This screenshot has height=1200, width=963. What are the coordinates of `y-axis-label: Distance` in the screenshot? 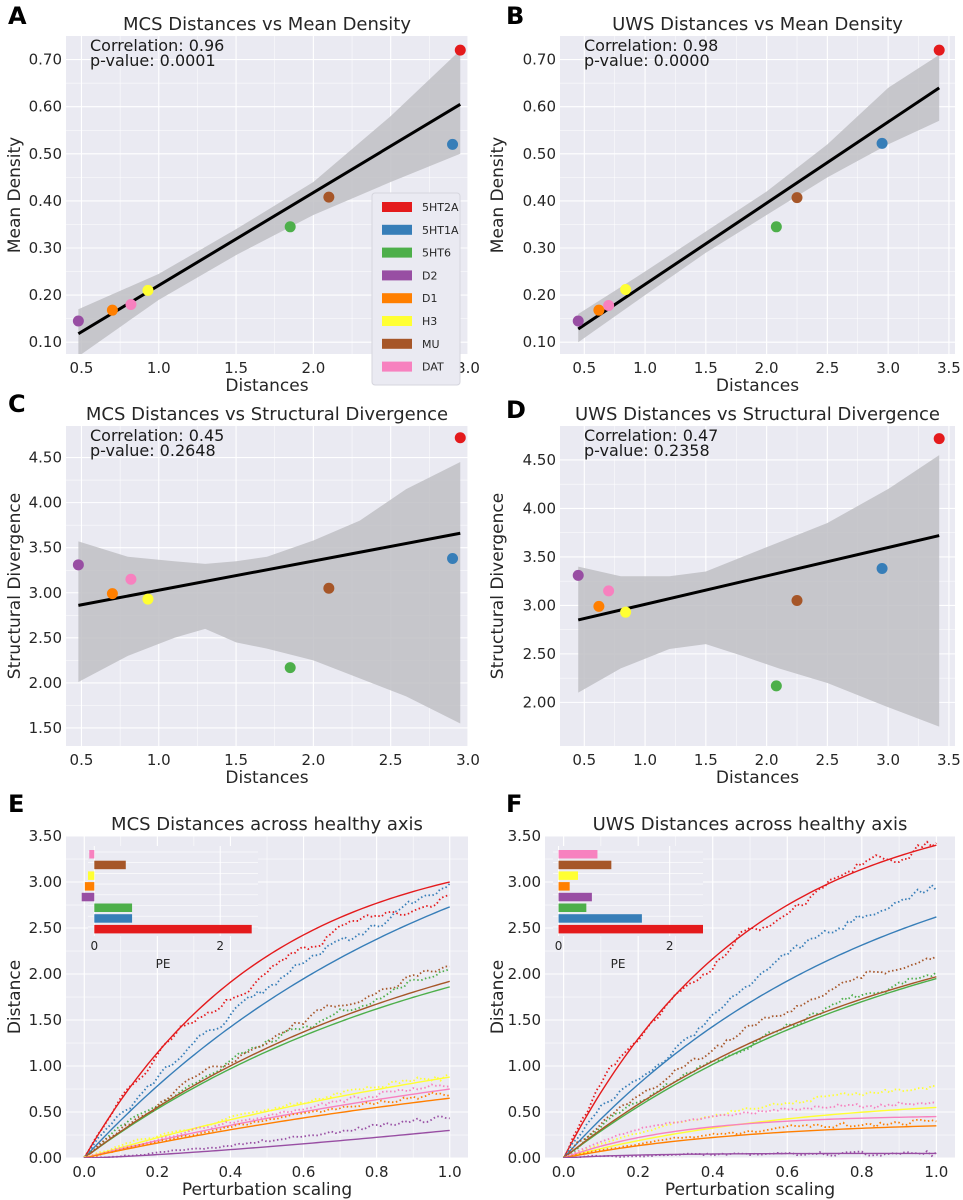 It's located at (498, 997).